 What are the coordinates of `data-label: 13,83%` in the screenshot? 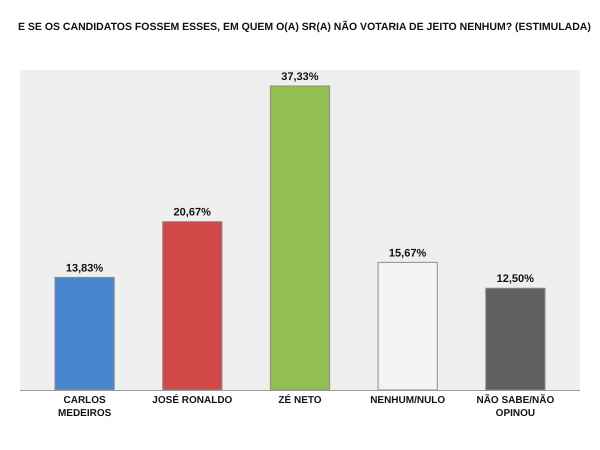 It's located at (85, 268).